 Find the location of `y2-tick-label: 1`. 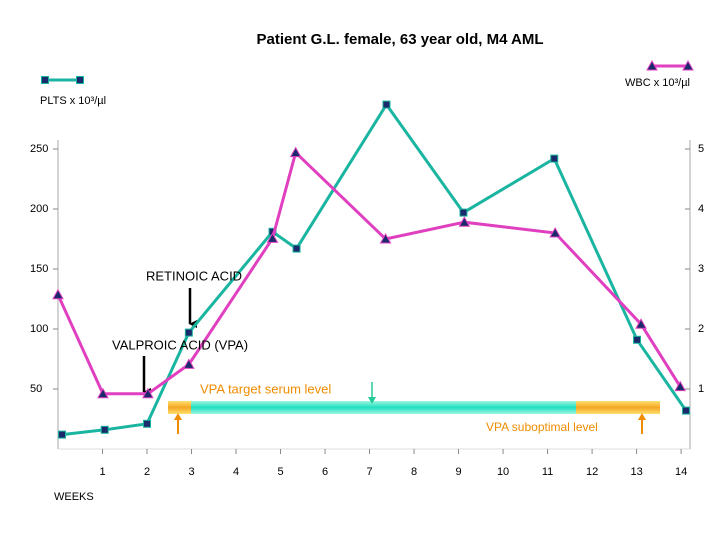

y2-tick-label: 1 is located at coordinates (701, 389).